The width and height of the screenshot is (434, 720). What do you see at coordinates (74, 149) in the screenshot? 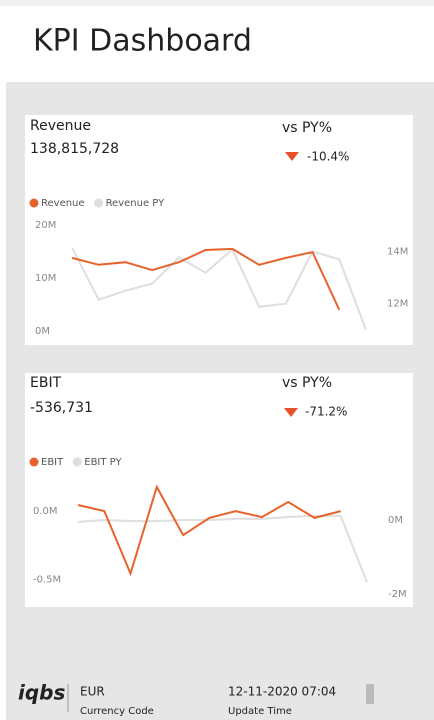
I see `card-value: 138,815,728` at bounding box center [74, 149].